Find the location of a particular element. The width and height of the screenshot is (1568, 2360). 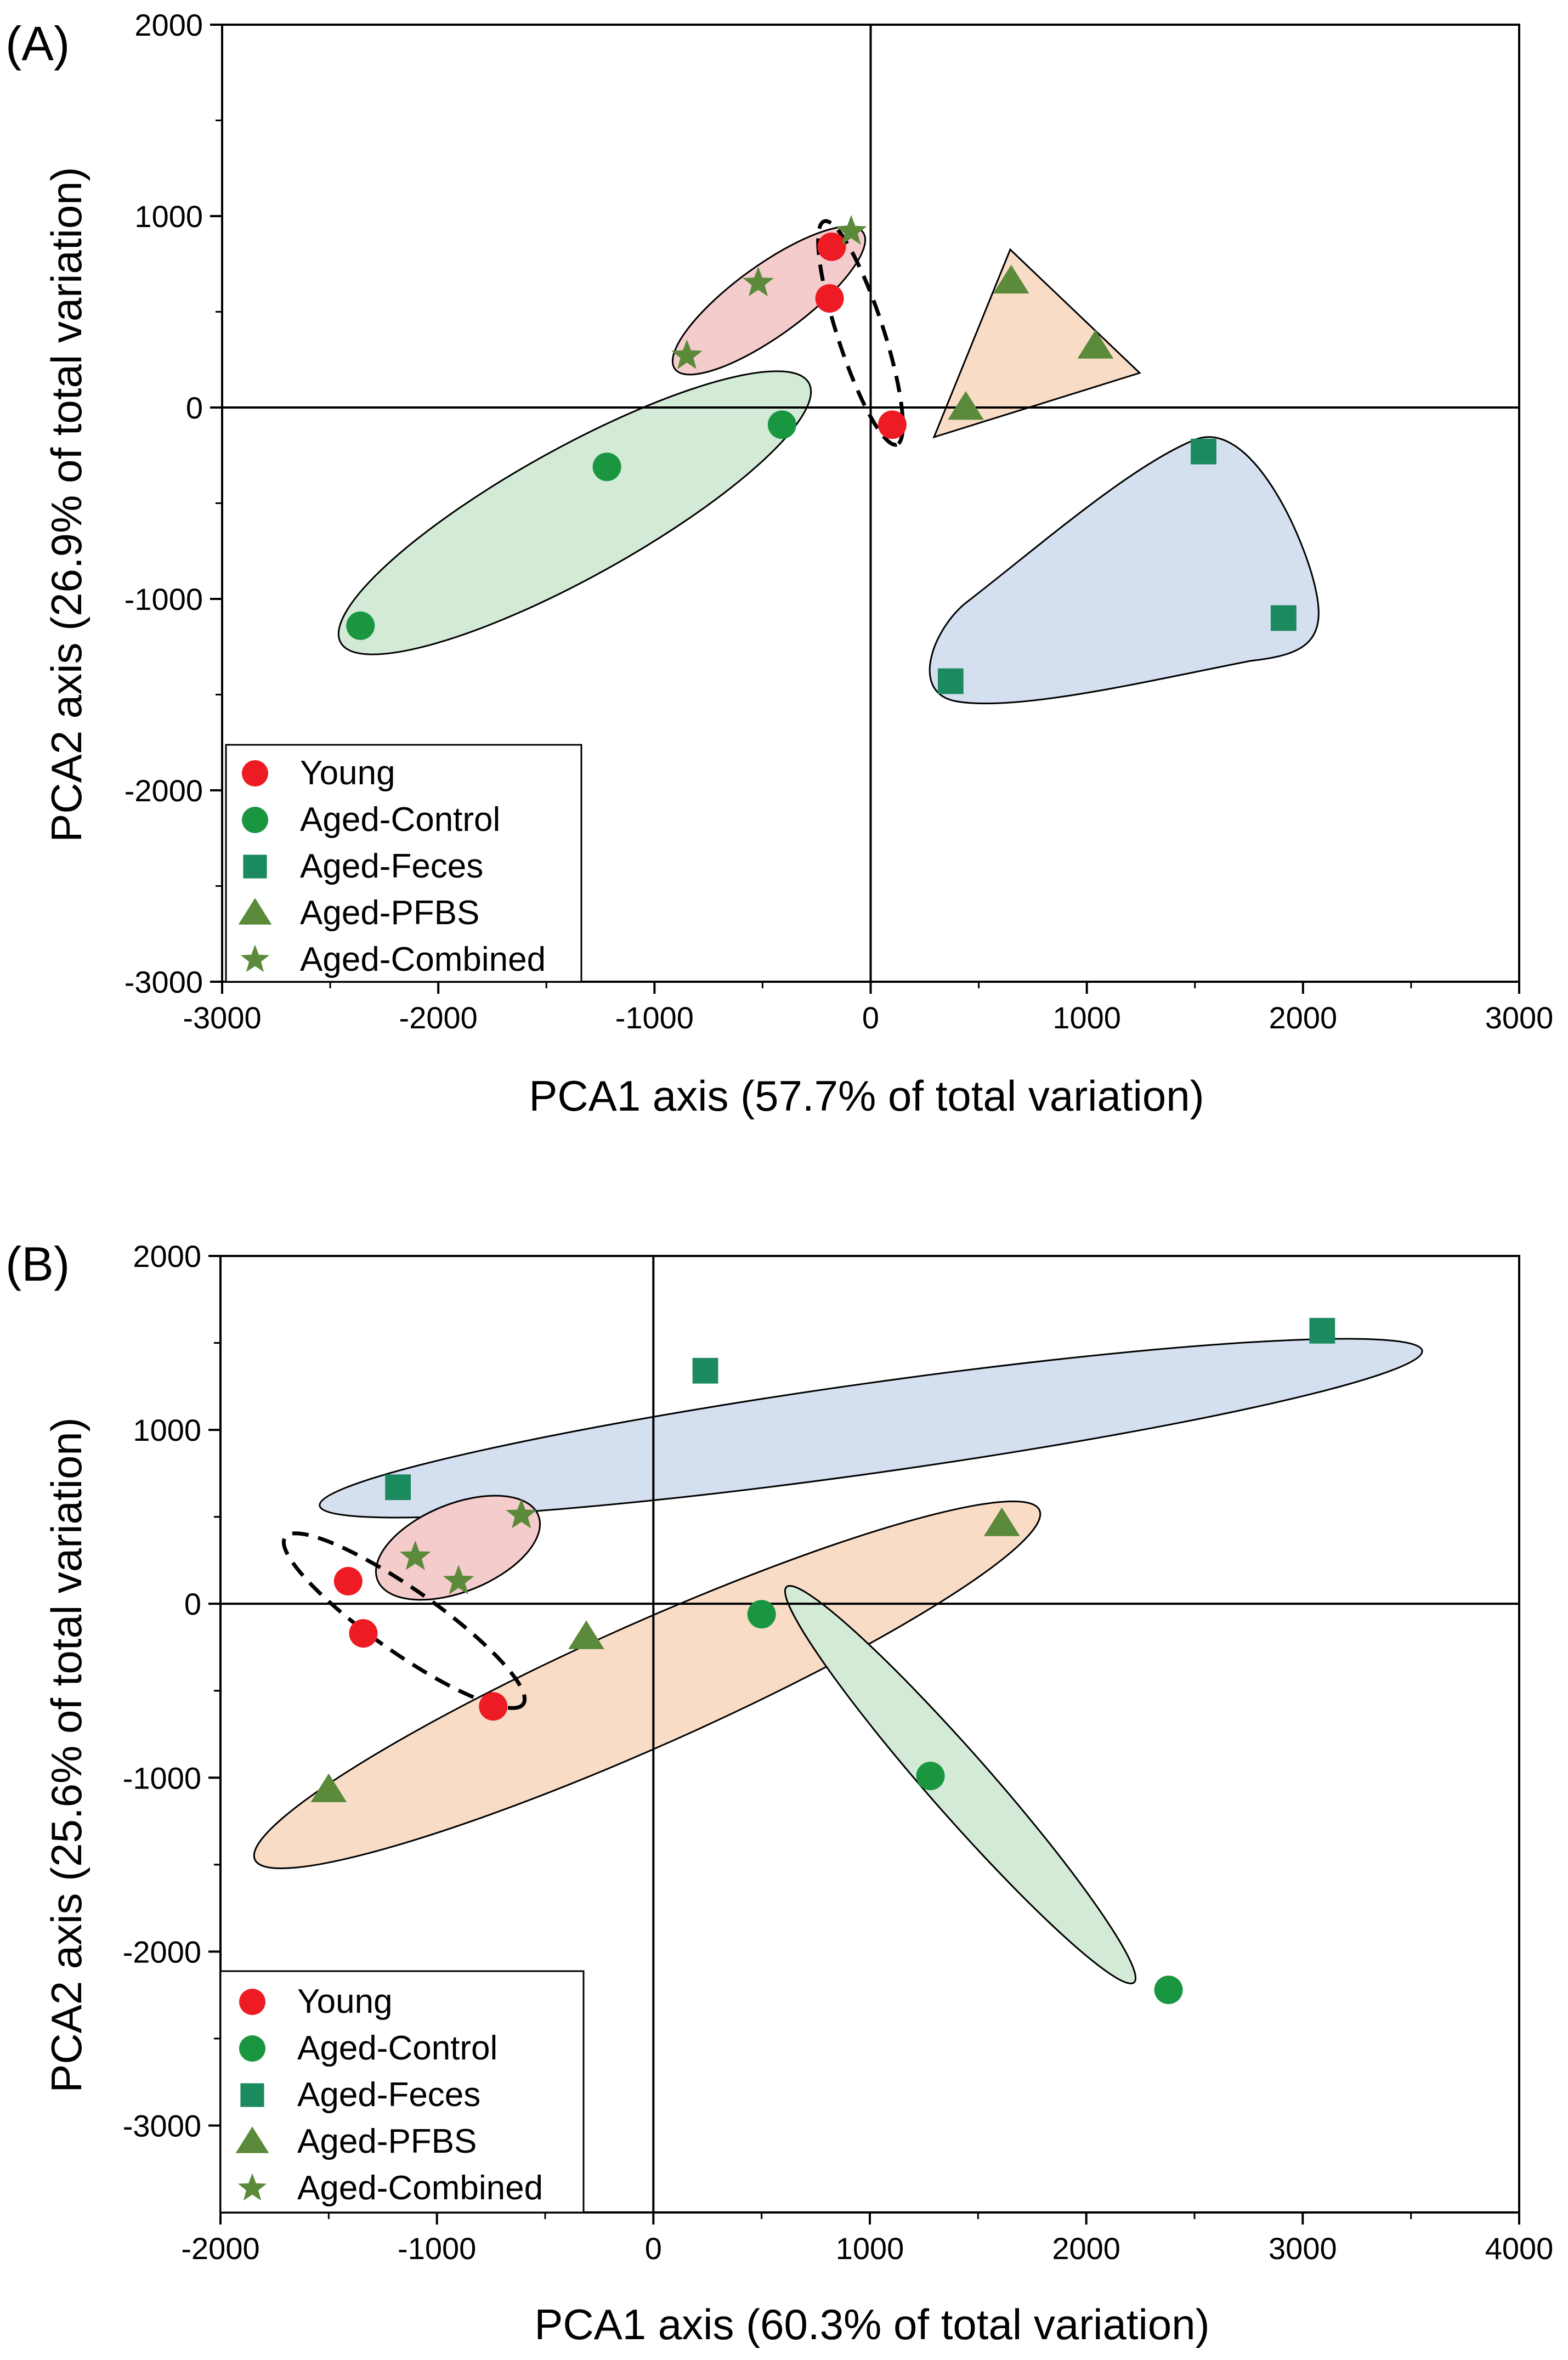

x-tick-label-b: 3000 is located at coordinates (1303, 2248).